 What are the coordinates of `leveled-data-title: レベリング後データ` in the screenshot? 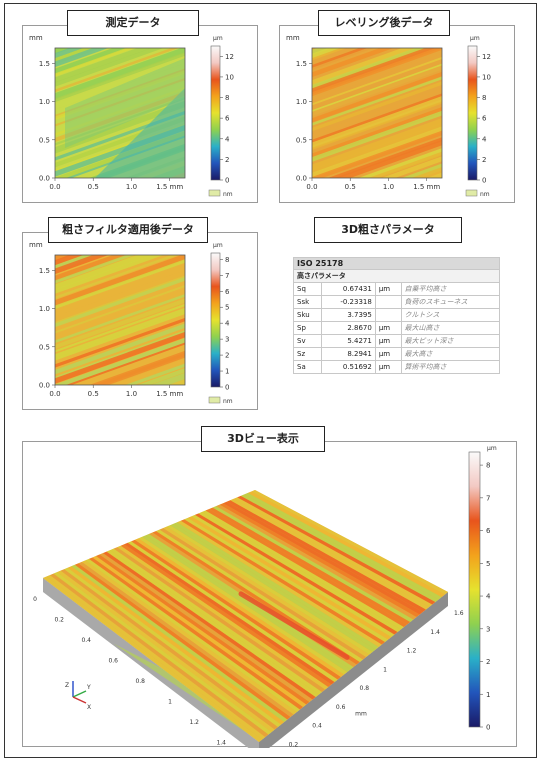 It's located at (384, 23).